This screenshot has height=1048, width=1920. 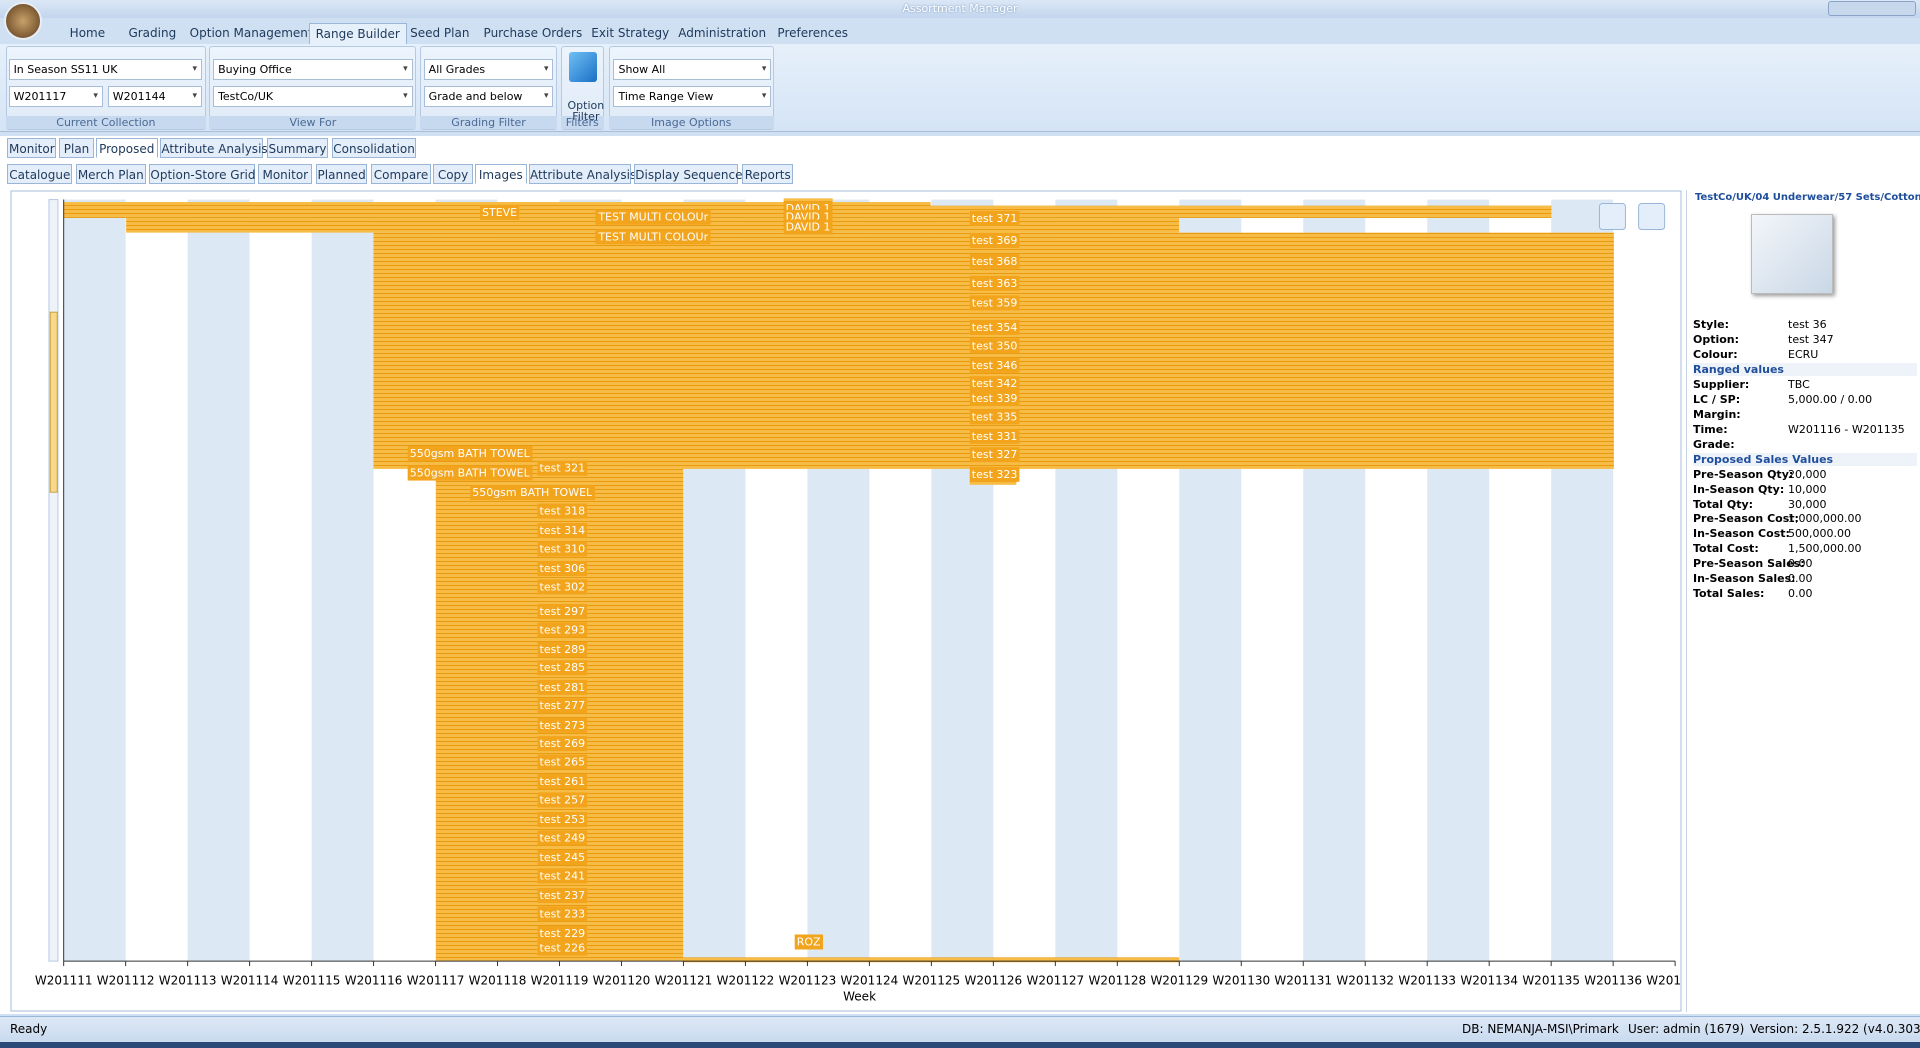 I want to click on bar-label: test 342, so click(x=995, y=383).